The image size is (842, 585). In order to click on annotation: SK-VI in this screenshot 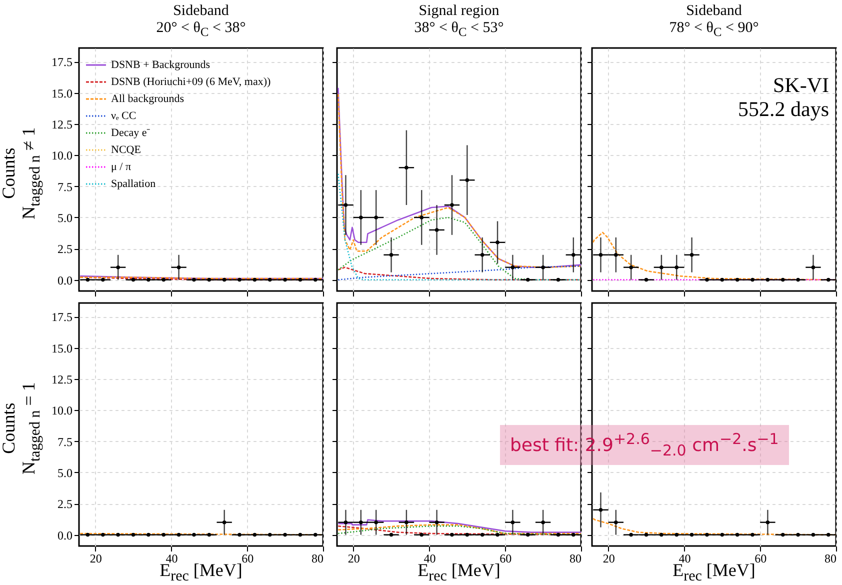, I will do `click(801, 85)`.